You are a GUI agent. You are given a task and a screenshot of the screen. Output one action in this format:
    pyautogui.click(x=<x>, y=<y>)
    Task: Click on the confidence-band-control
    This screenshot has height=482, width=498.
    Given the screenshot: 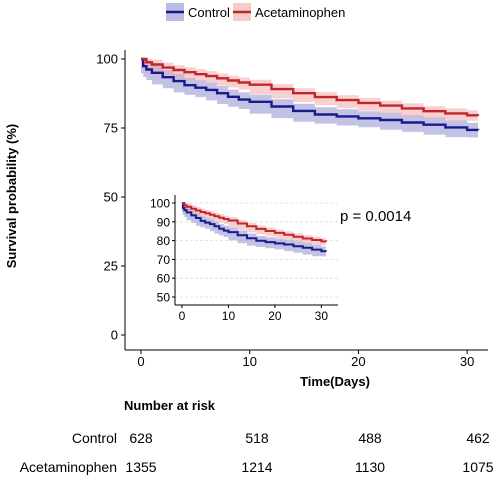 What is the action you would take?
    pyautogui.click(x=309, y=98)
    